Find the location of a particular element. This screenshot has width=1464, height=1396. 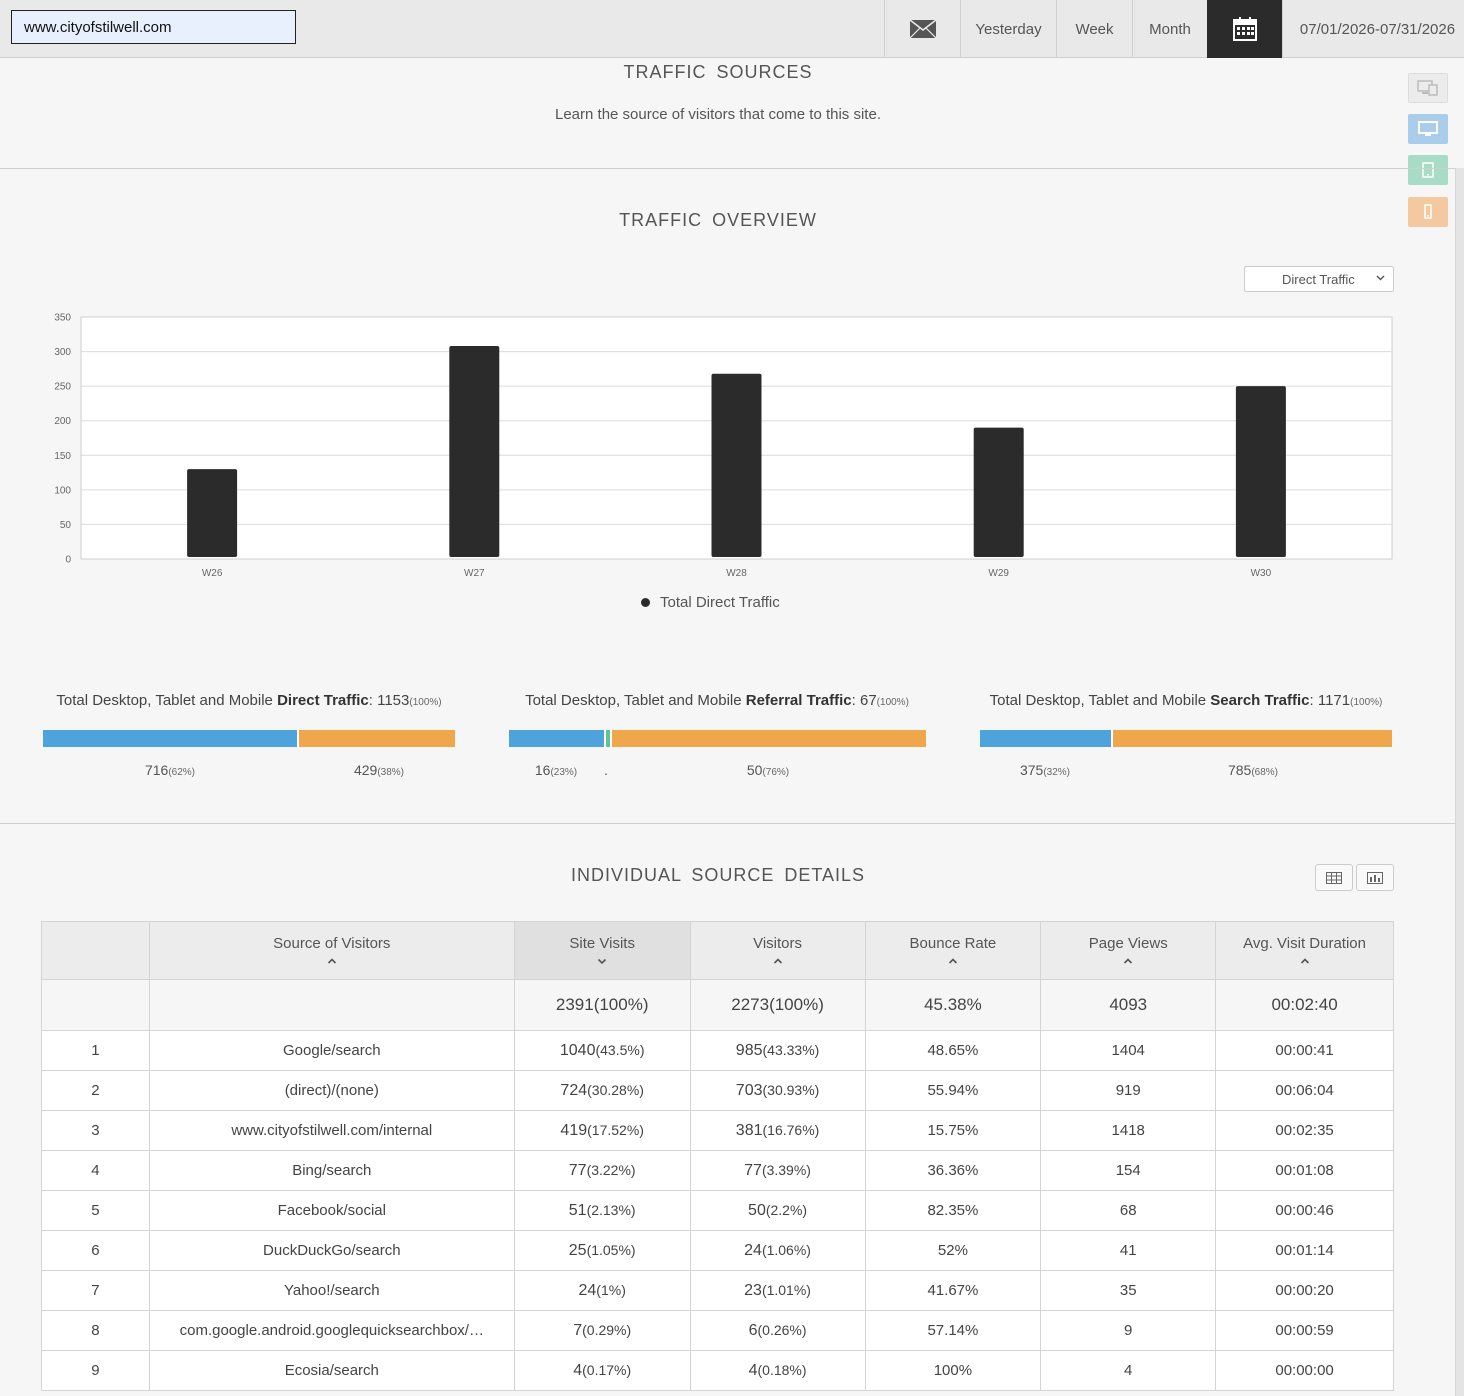

month-button: Month is located at coordinates (1169, 29).